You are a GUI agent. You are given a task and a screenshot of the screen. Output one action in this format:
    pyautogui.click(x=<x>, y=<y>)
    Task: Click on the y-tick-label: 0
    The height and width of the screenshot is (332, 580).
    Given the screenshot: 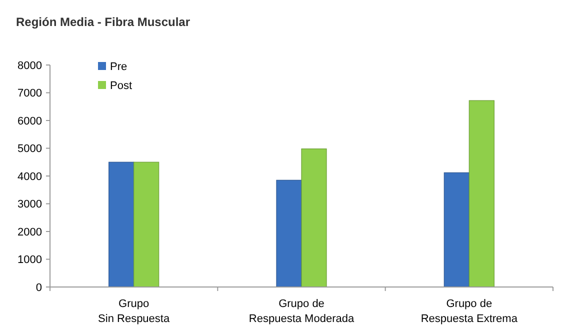 What is the action you would take?
    pyautogui.click(x=39, y=288)
    